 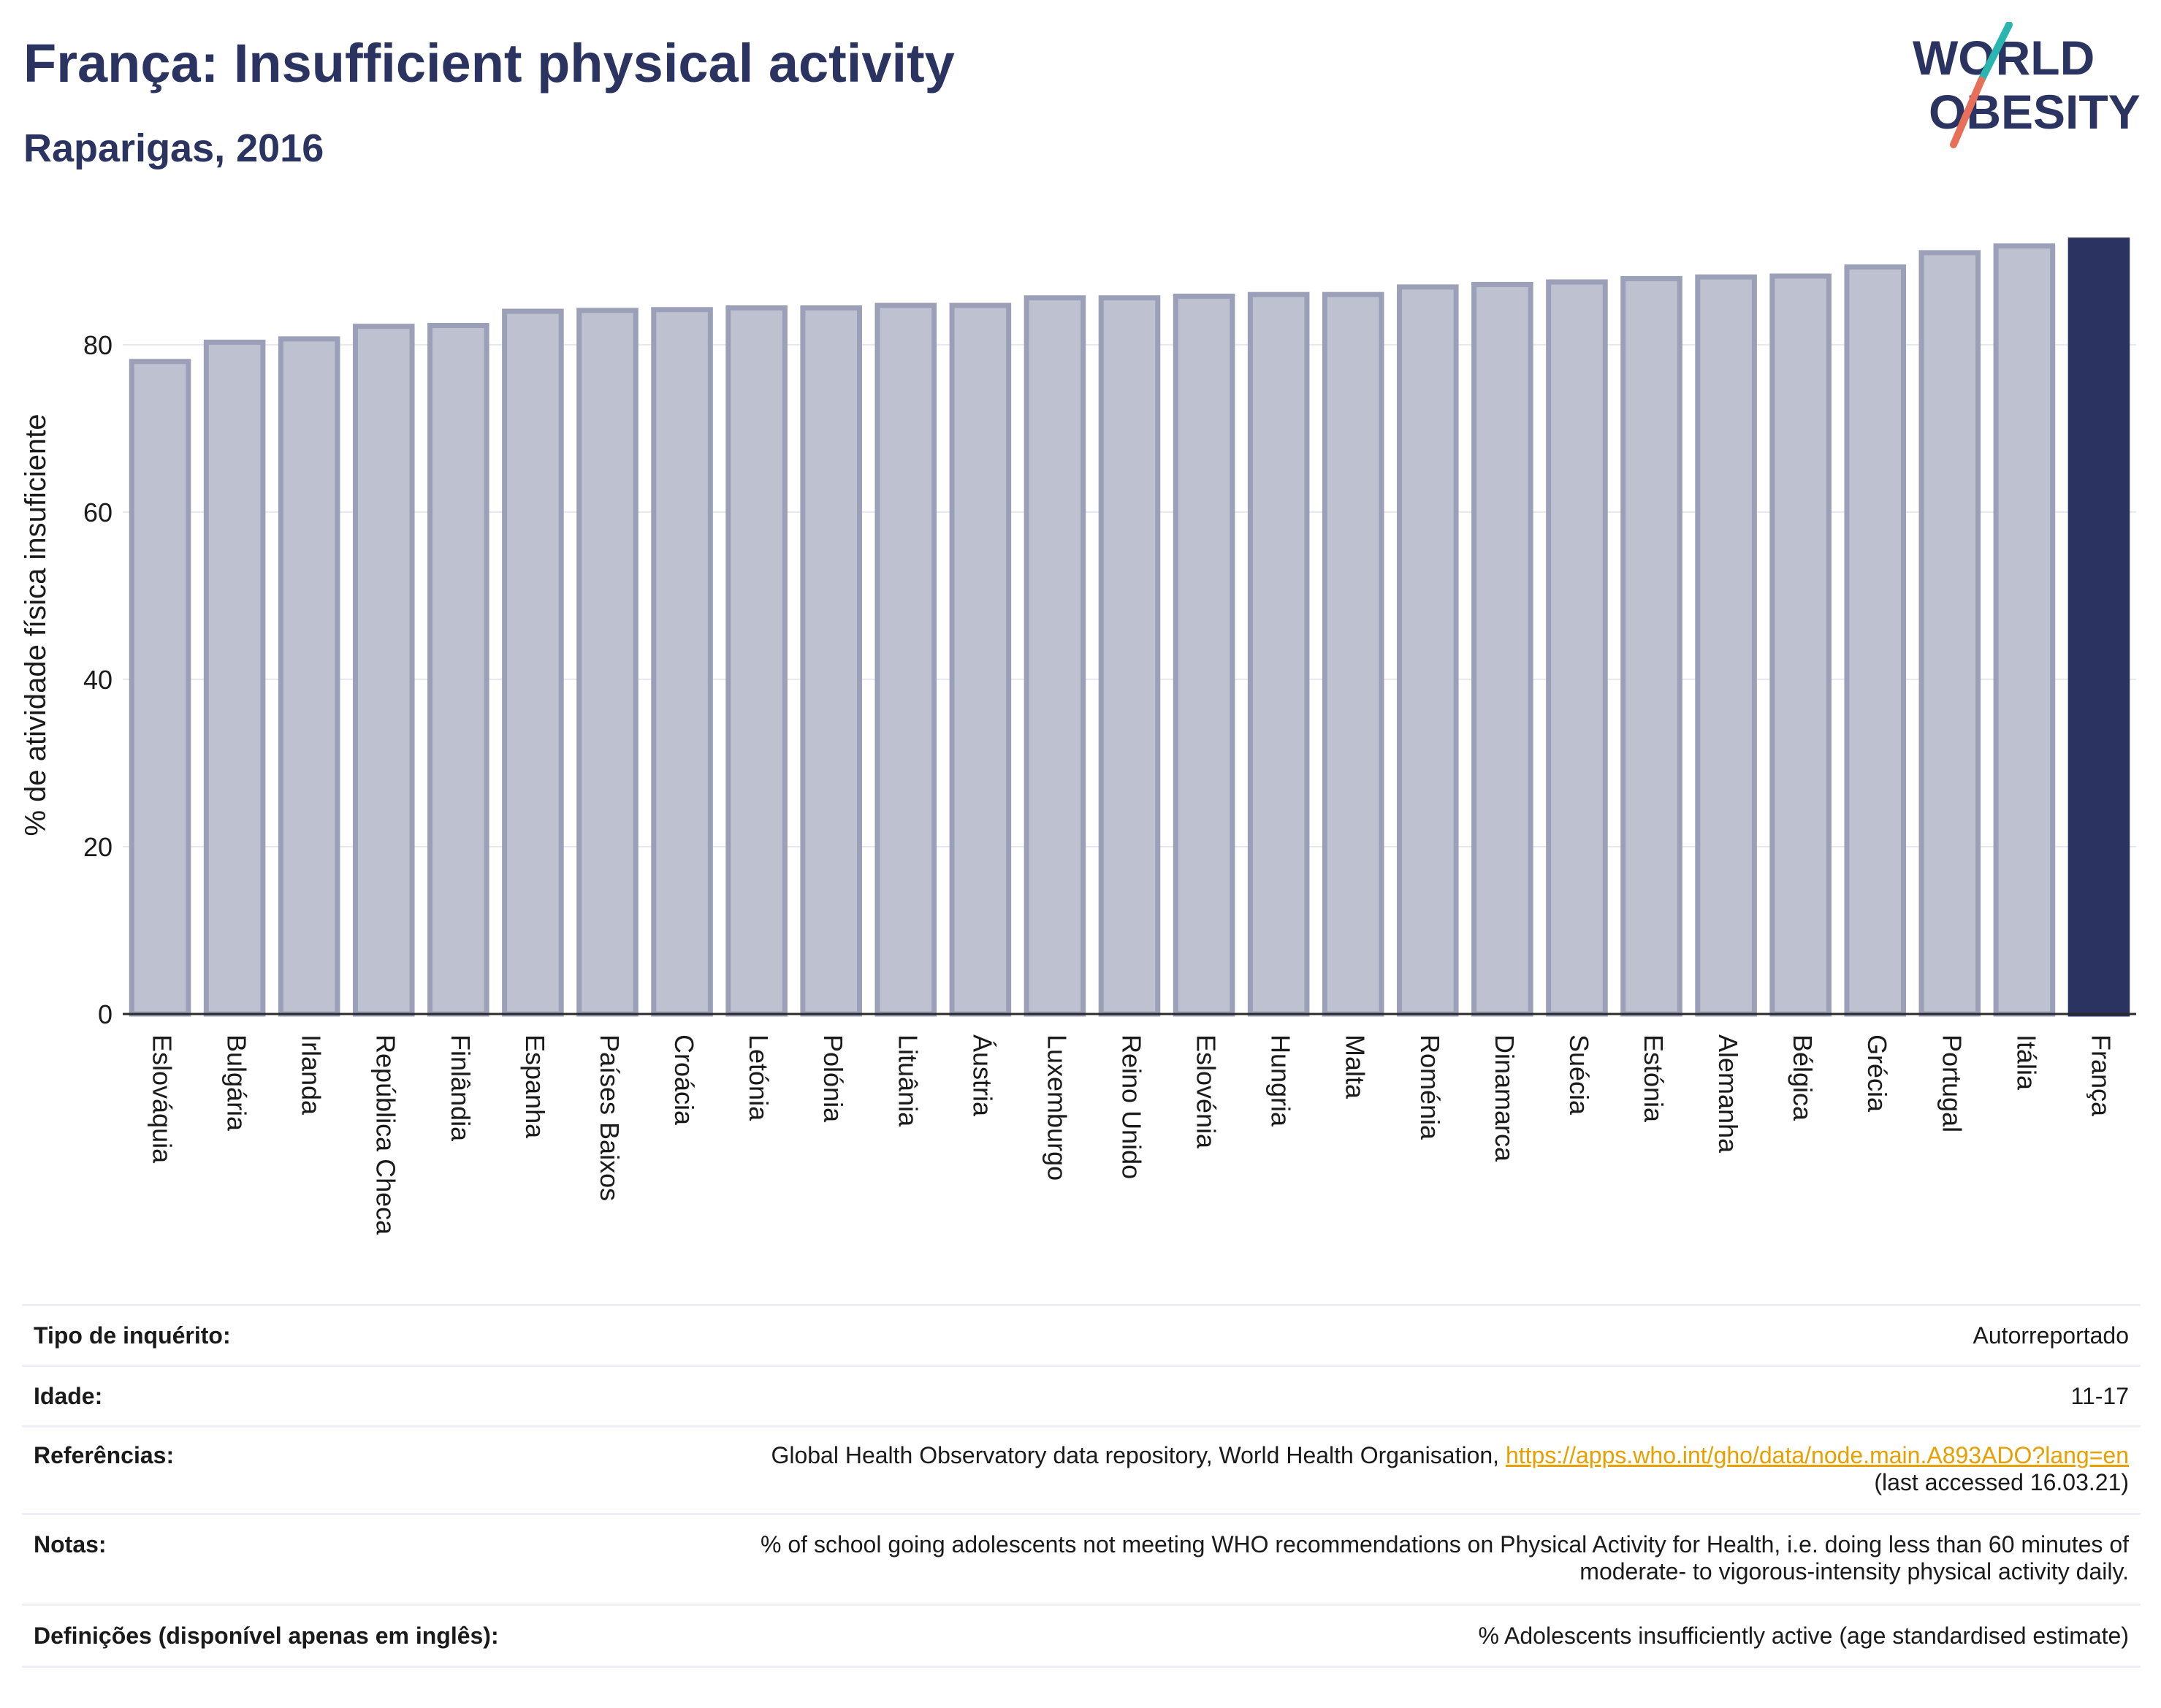 I want to click on x-tick-label: Grécia, so click(x=1877, y=1073).